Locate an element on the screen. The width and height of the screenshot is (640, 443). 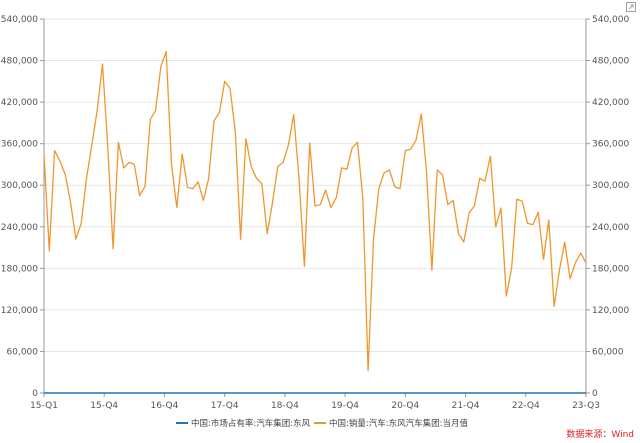
x-tick-label: 23-Q3 is located at coordinates (586, 406).